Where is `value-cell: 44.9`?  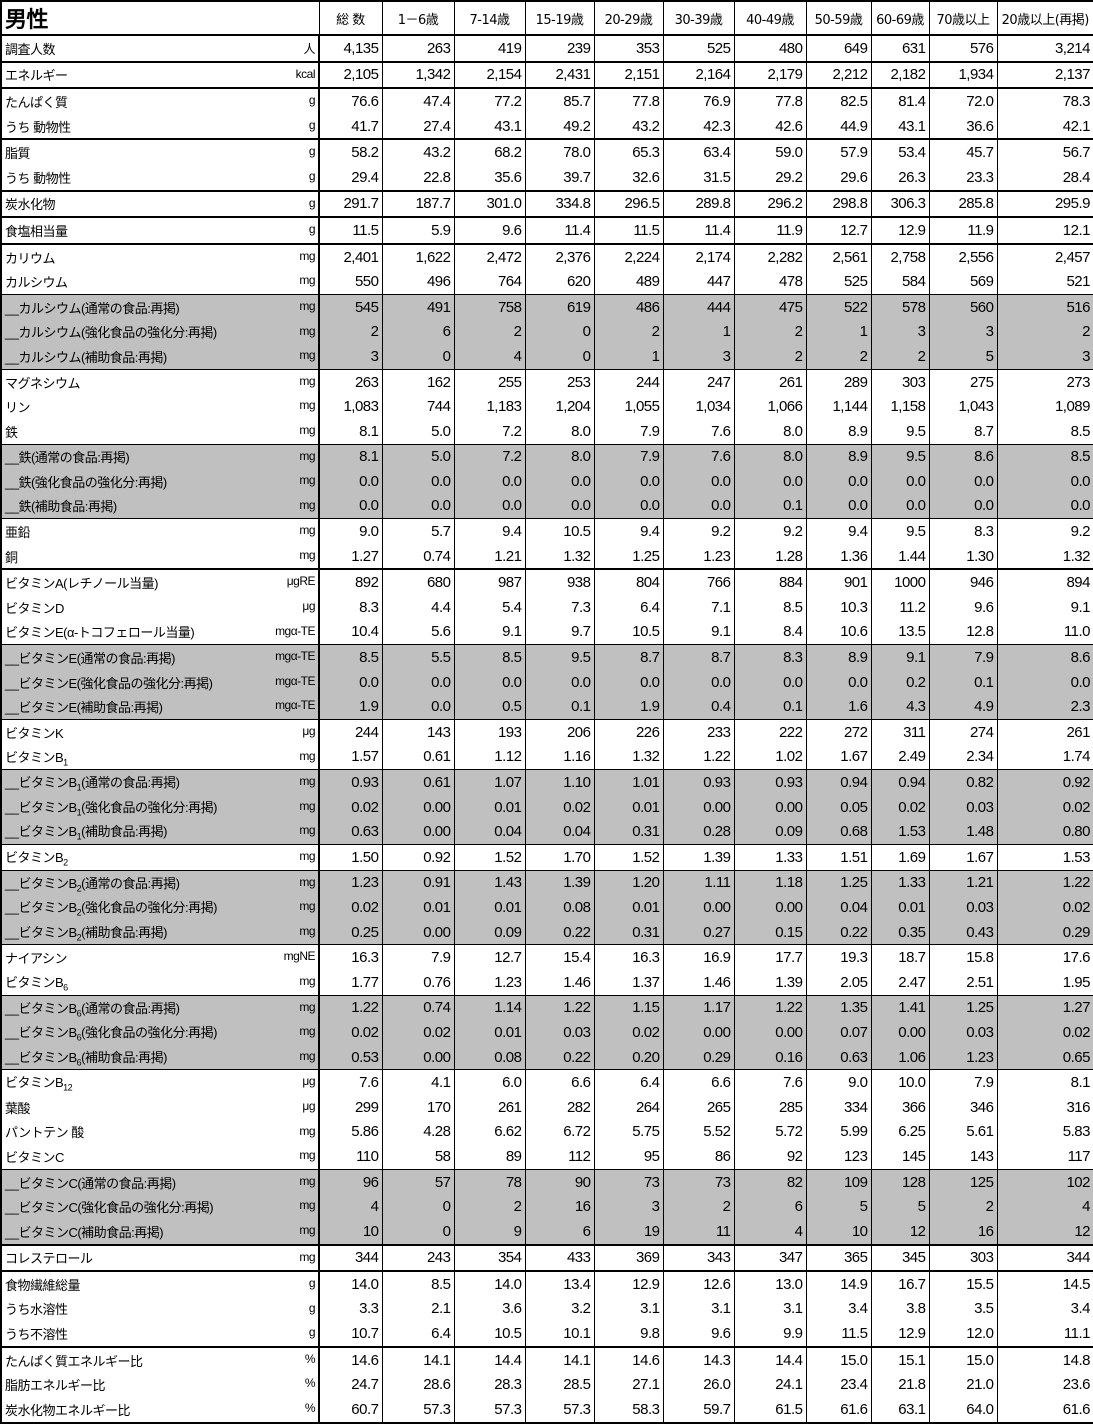
value-cell: 44.9 is located at coordinates (838, 126).